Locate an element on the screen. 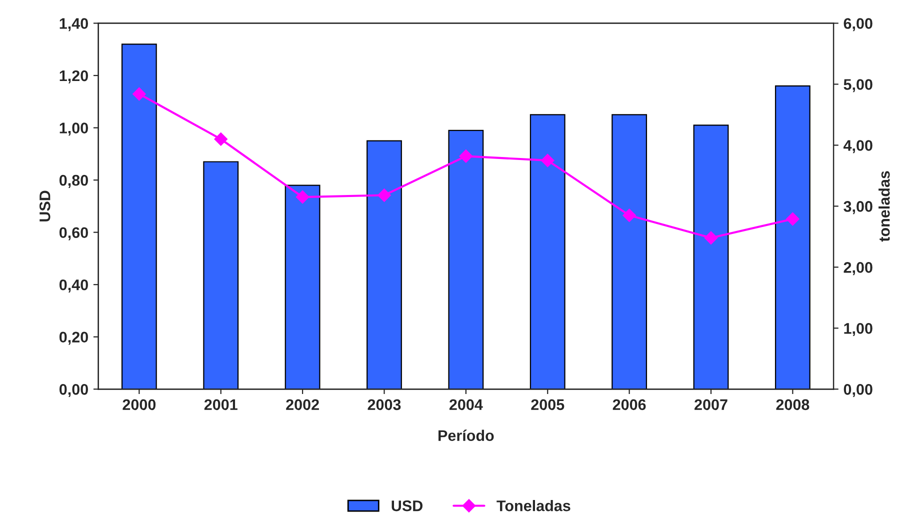 The width and height of the screenshot is (919, 528). legend-label: USD is located at coordinates (407, 506).